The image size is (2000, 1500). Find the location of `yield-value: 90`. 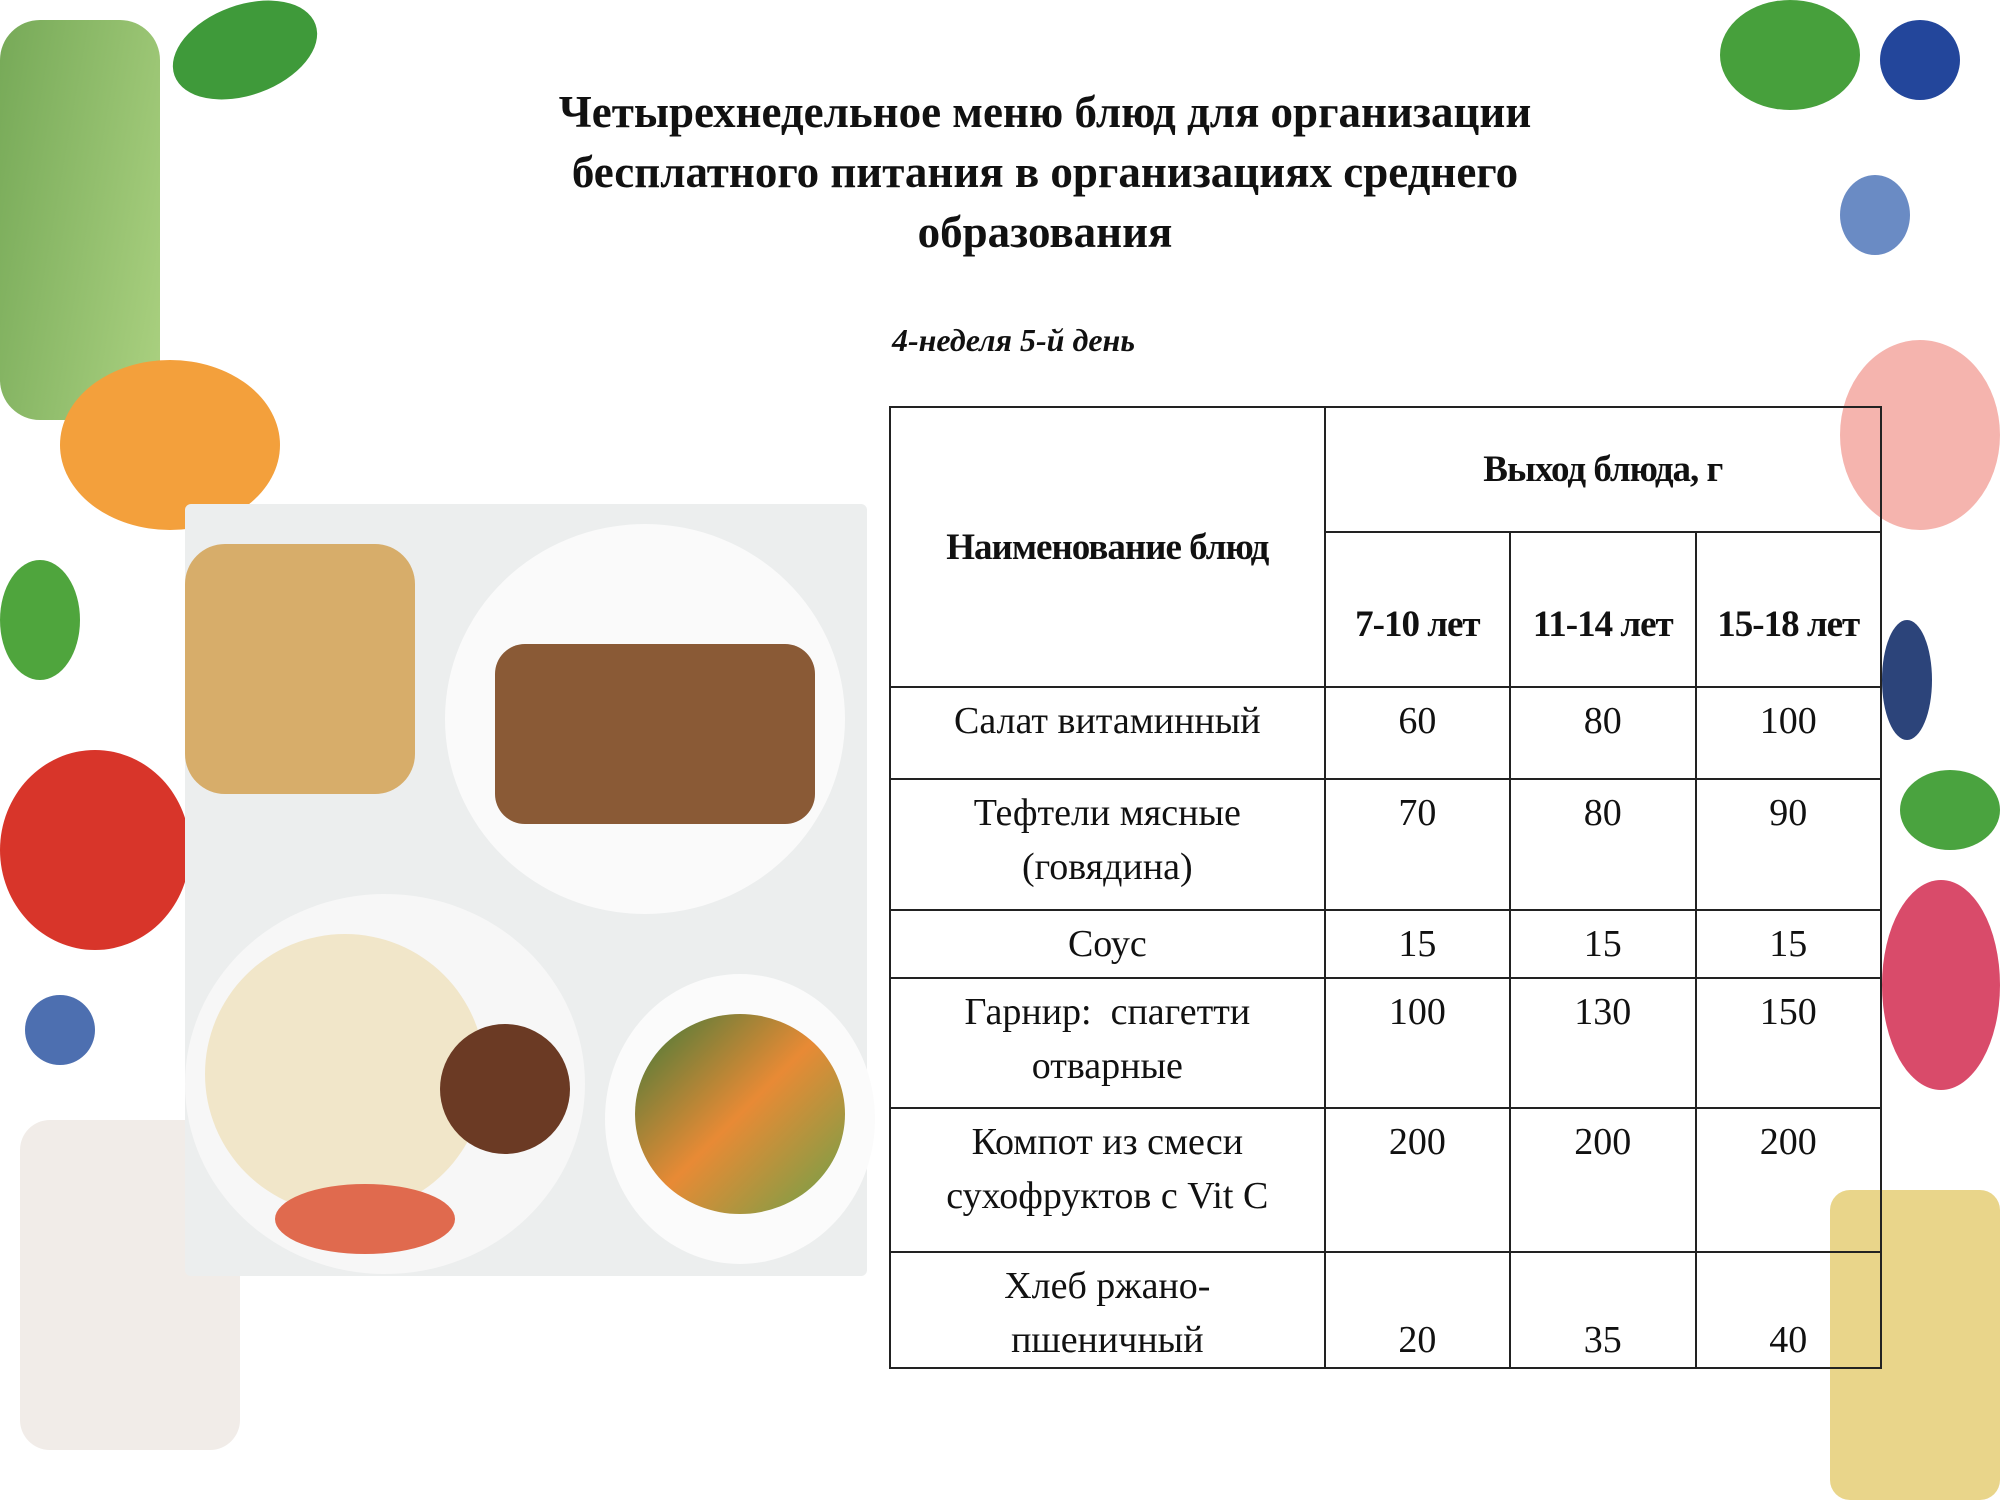

yield-value: 90 is located at coordinates (1788, 844).